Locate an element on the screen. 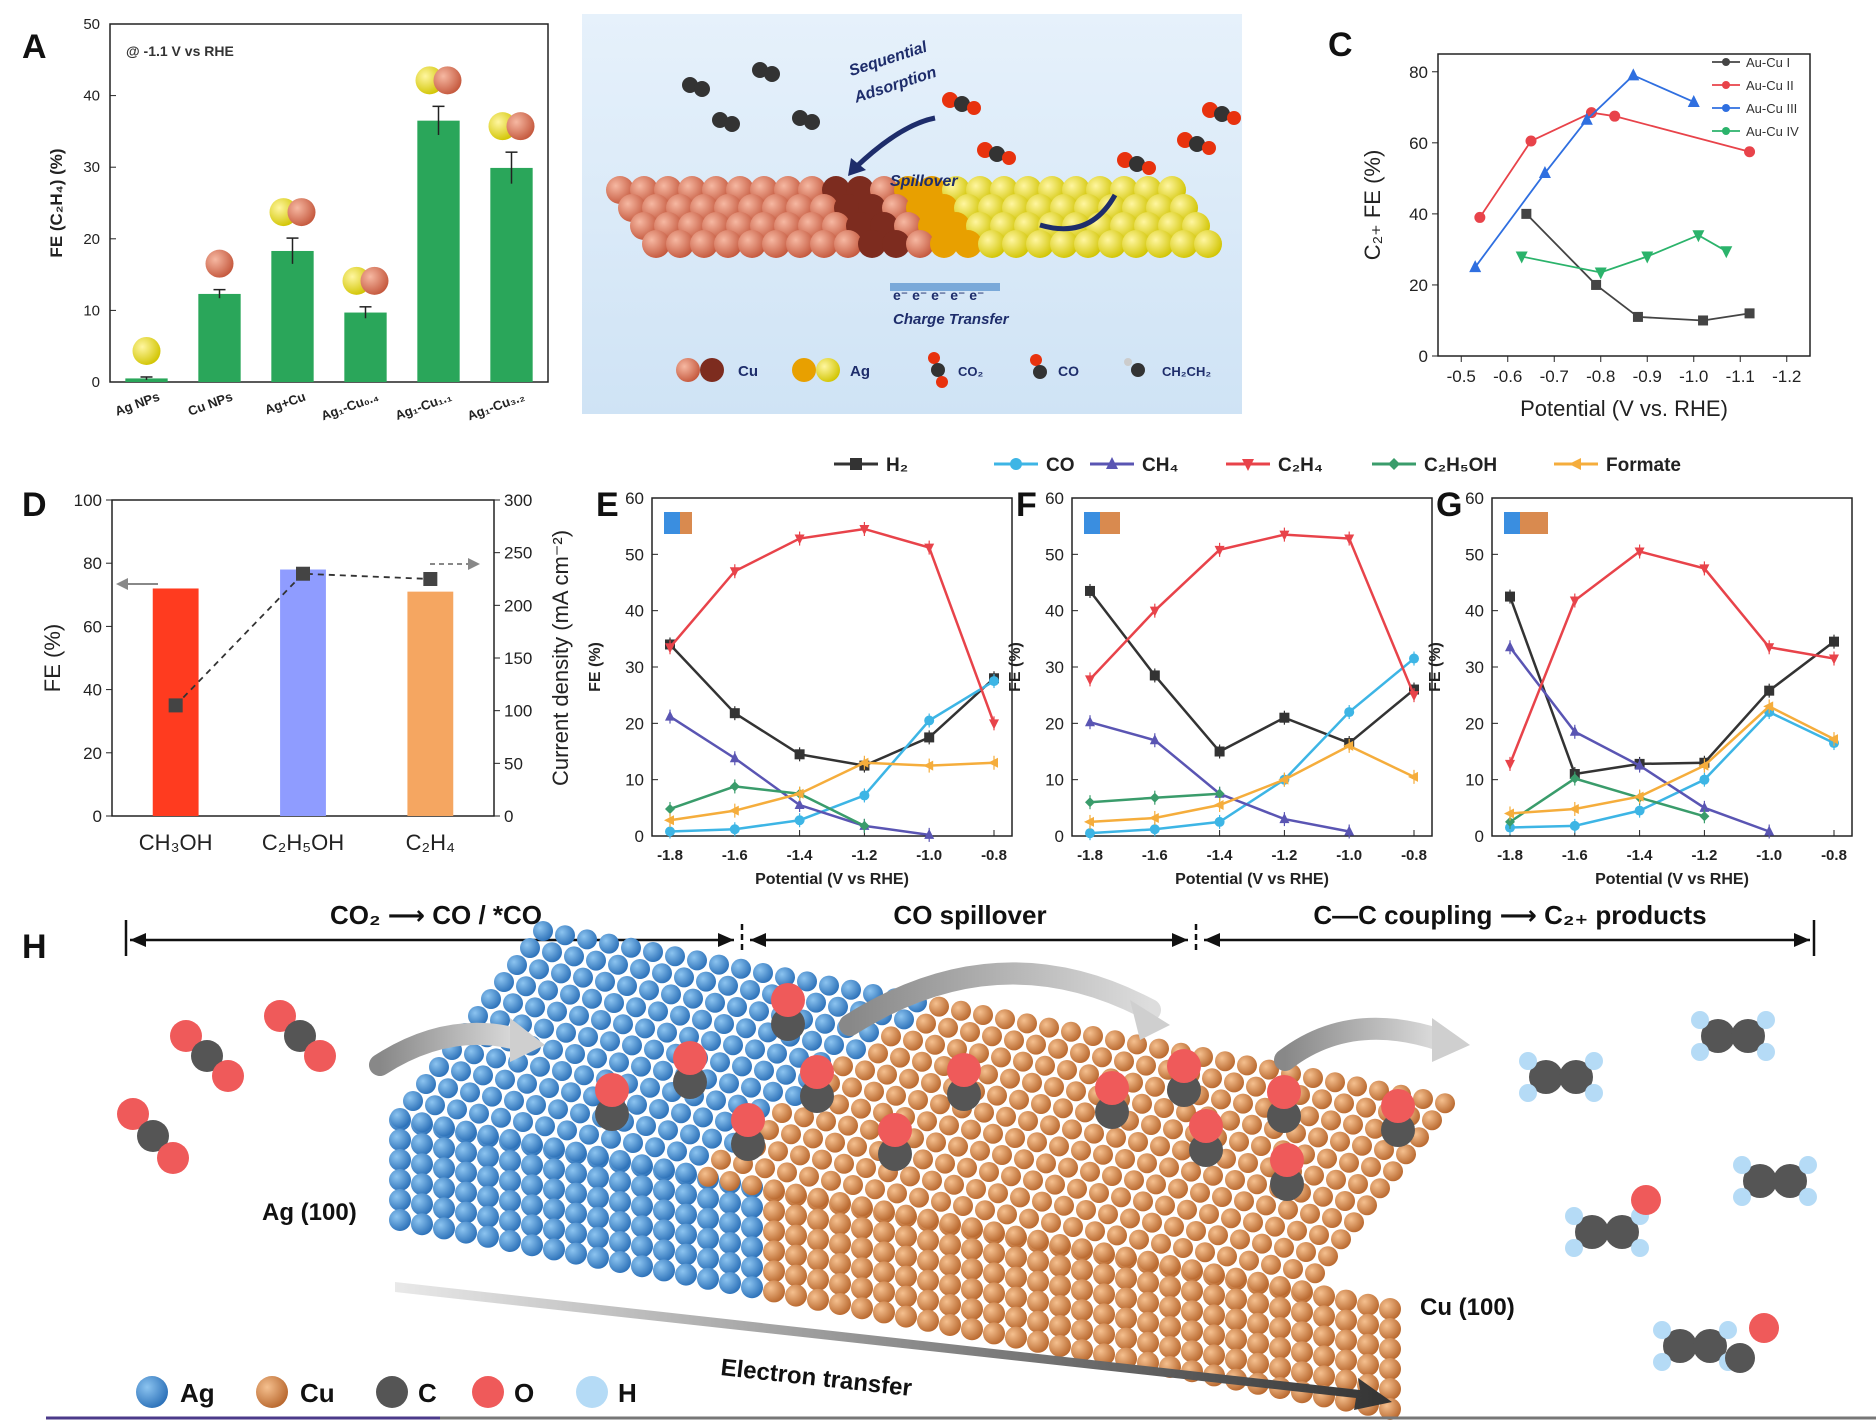 The width and height of the screenshot is (1876, 1428). y-tick-label: 40 is located at coordinates (634, 611).